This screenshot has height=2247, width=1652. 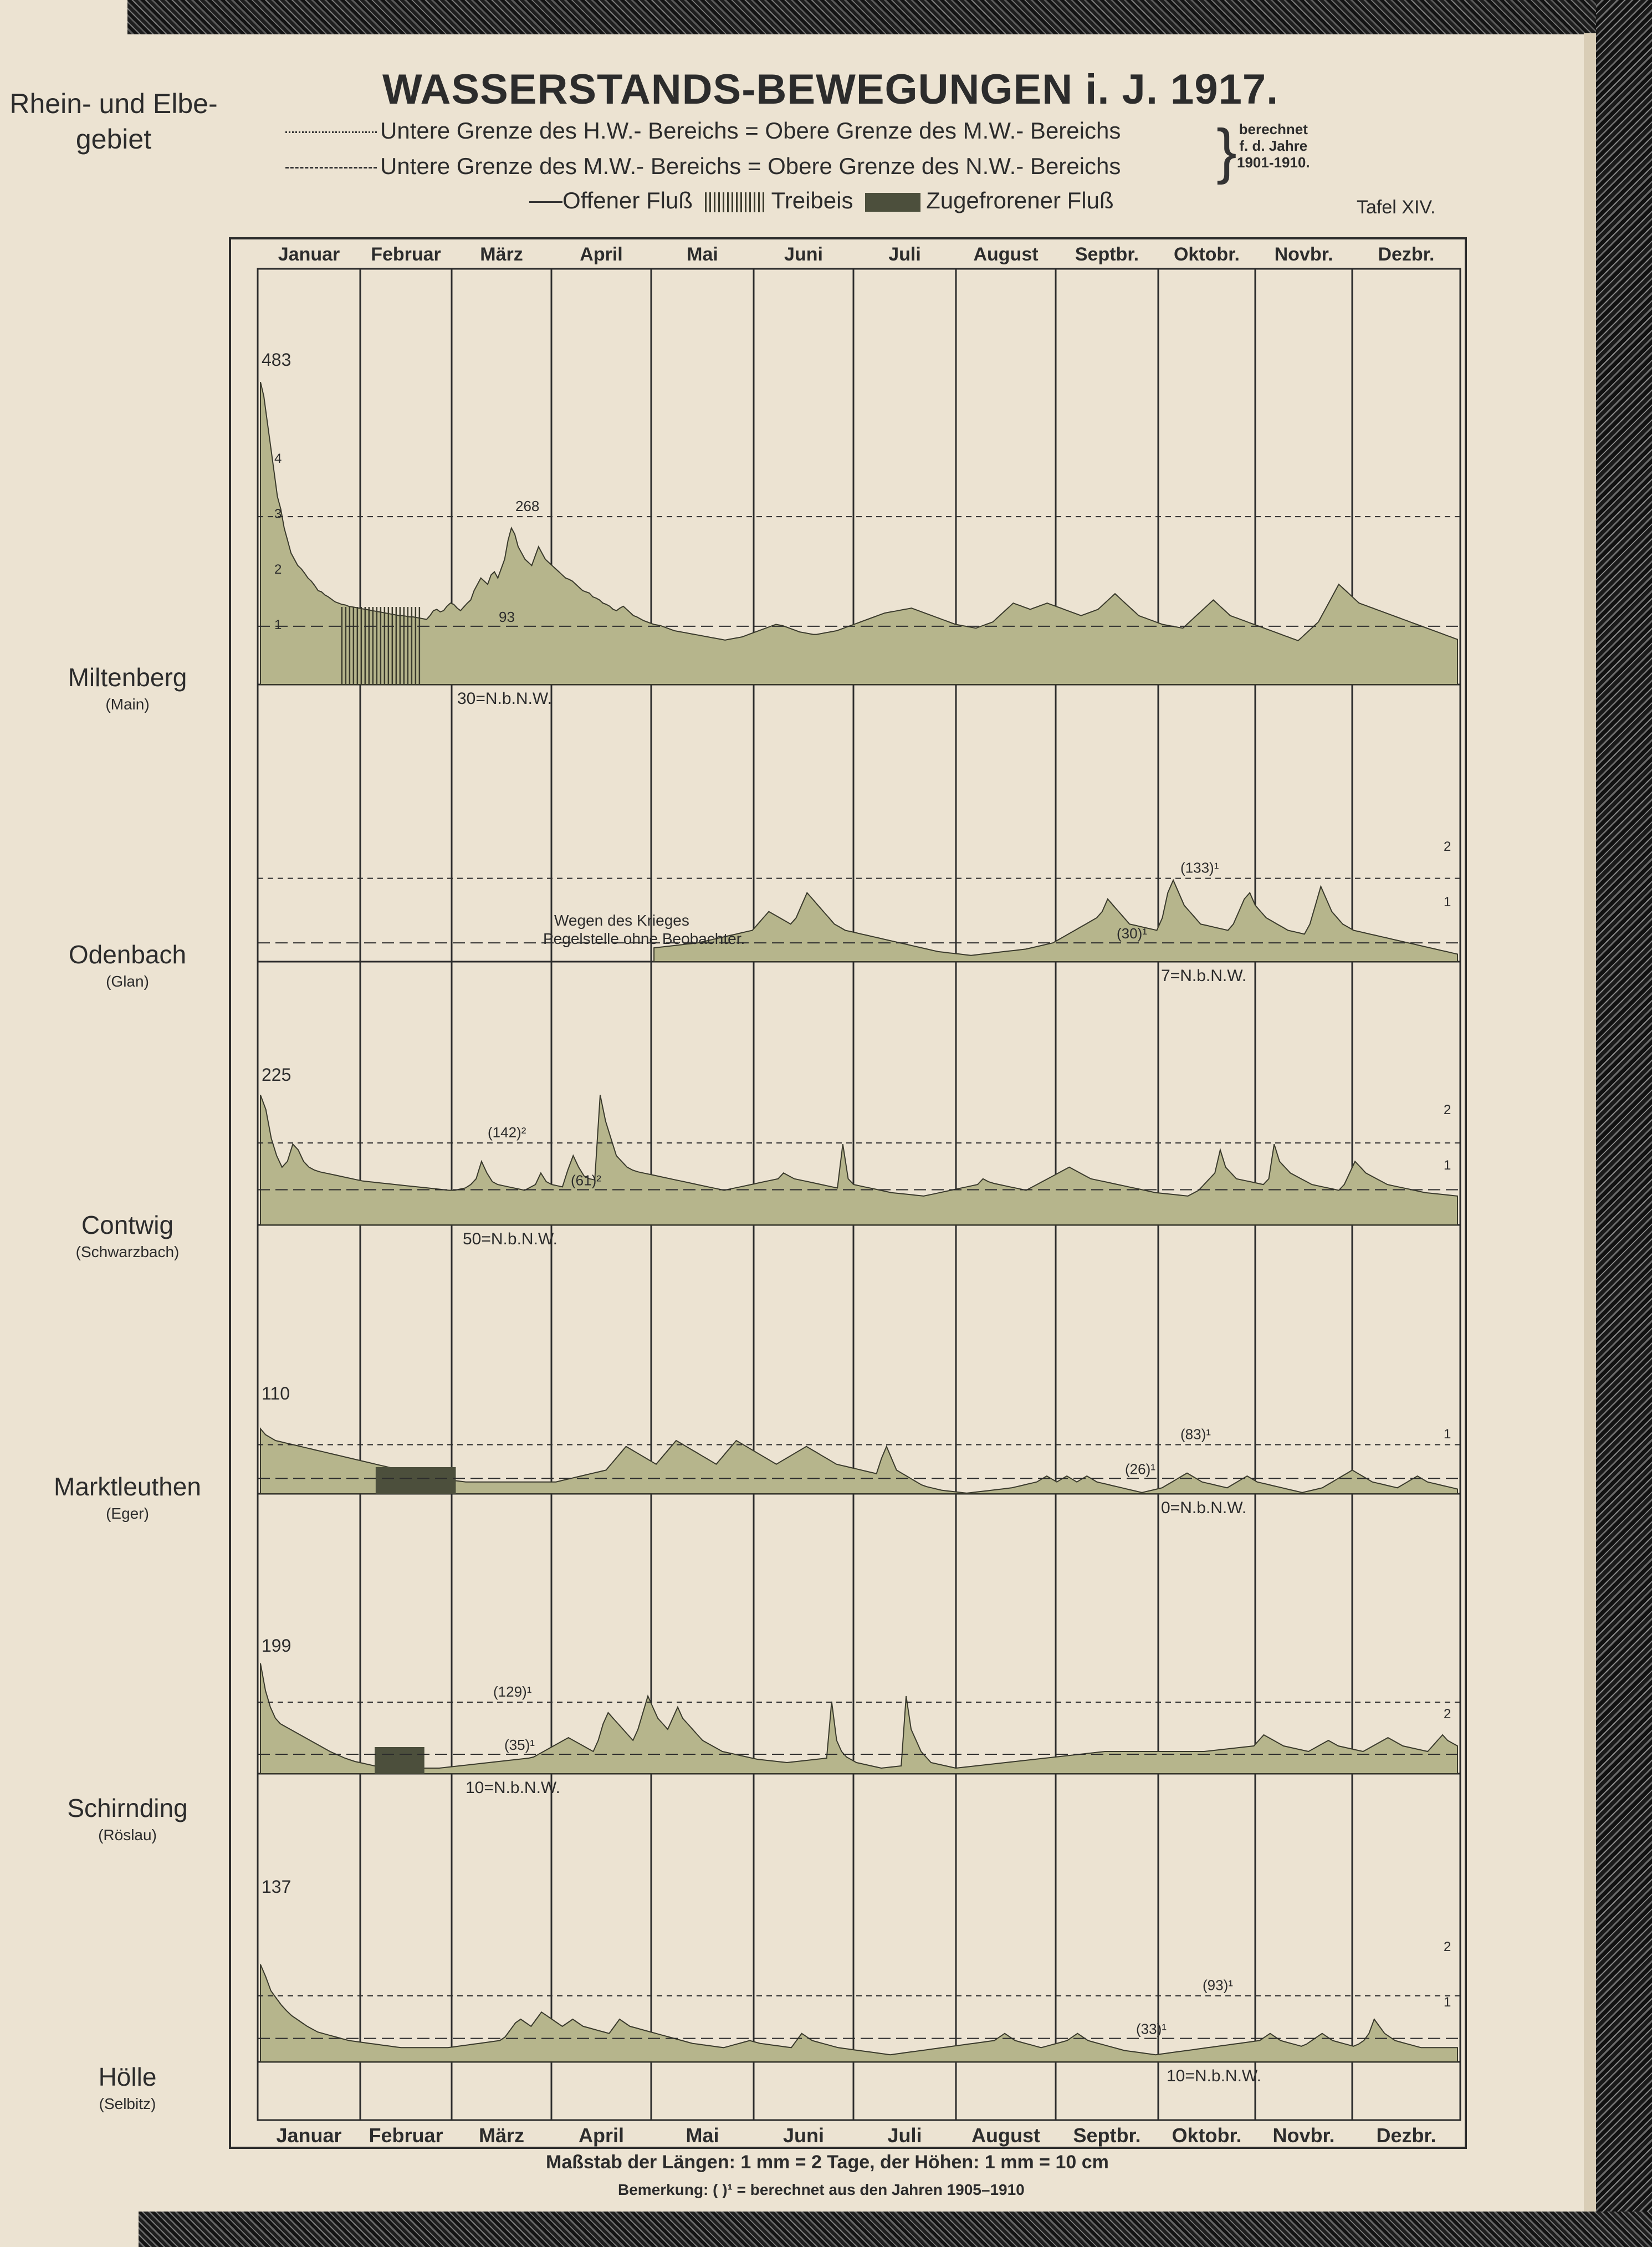 What do you see at coordinates (127, 677) in the screenshot?
I see `station-name: Miltenberg` at bounding box center [127, 677].